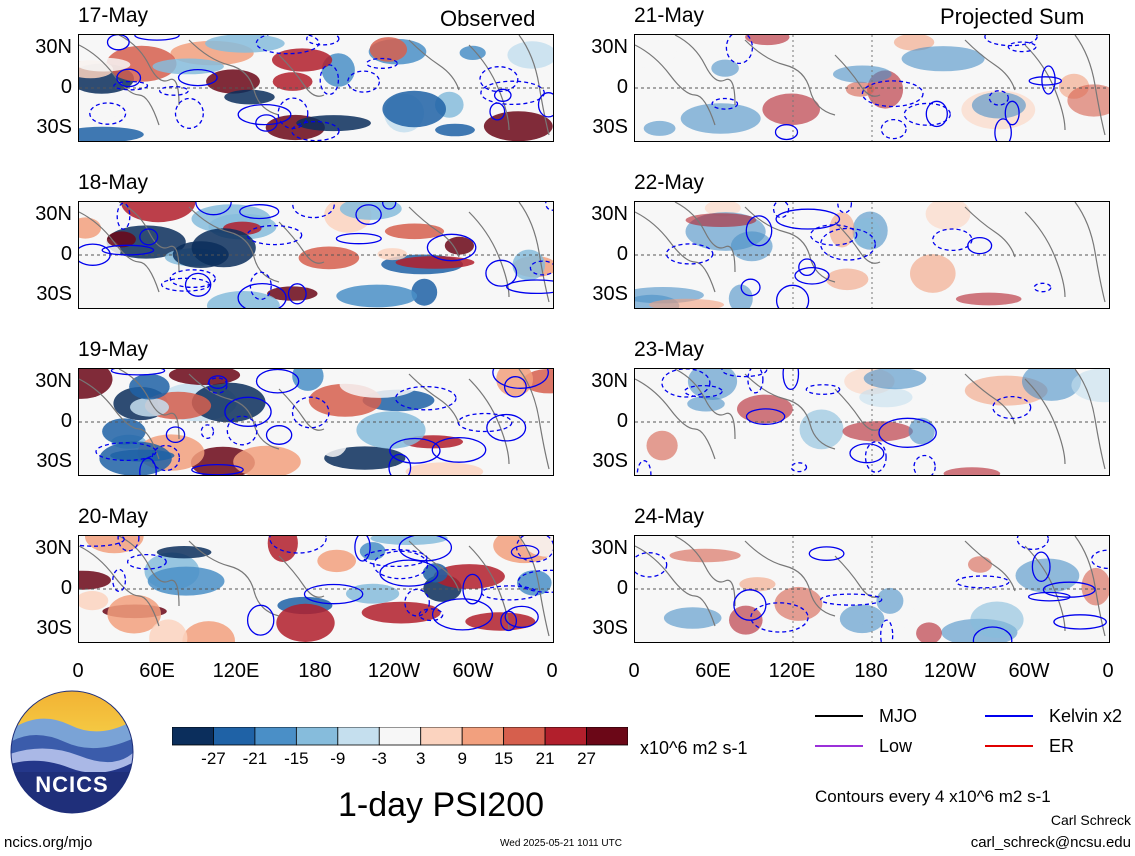 The image size is (1135, 856). What do you see at coordinates (669, 516) in the screenshot?
I see `panel-date-label: 24-May` at bounding box center [669, 516].